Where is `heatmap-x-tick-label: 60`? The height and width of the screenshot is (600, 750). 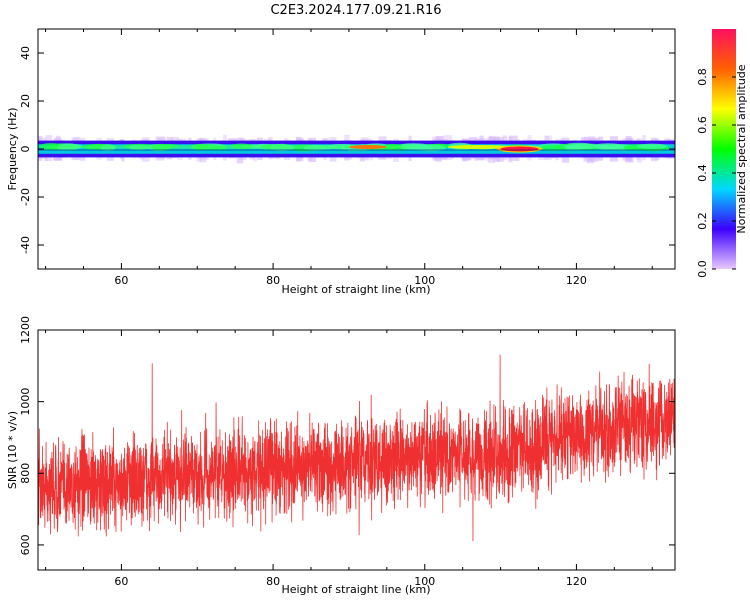 heatmap-x-tick-label: 60 is located at coordinates (121, 280).